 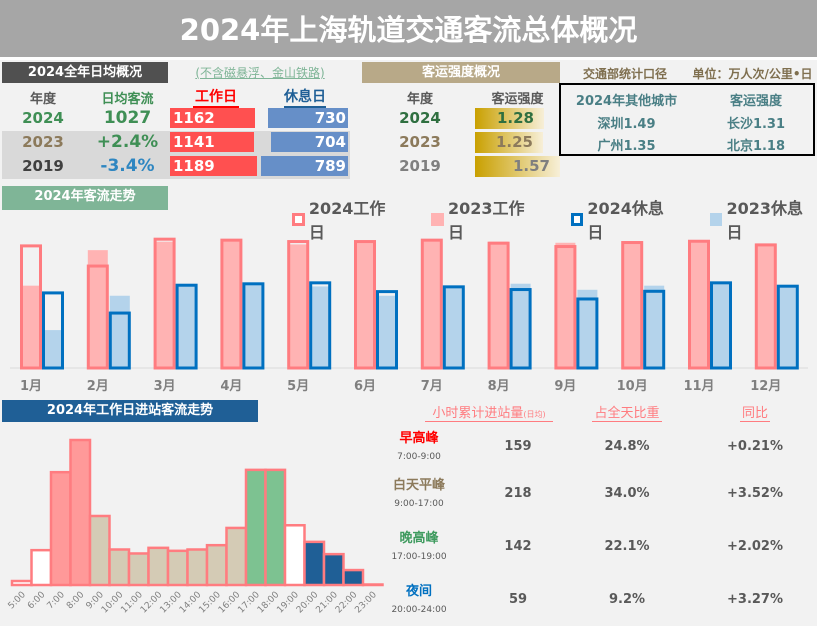 I want to click on legend-label: 2023工作日, so click(x=486, y=220).